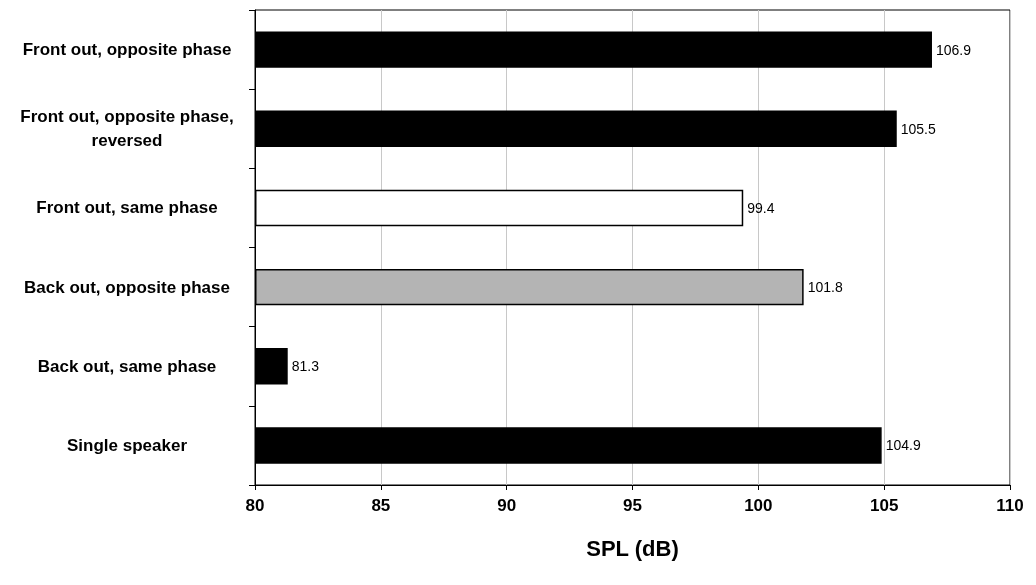 The image size is (1036, 585). What do you see at coordinates (884, 505) in the screenshot?
I see `x-tick-label: 105` at bounding box center [884, 505].